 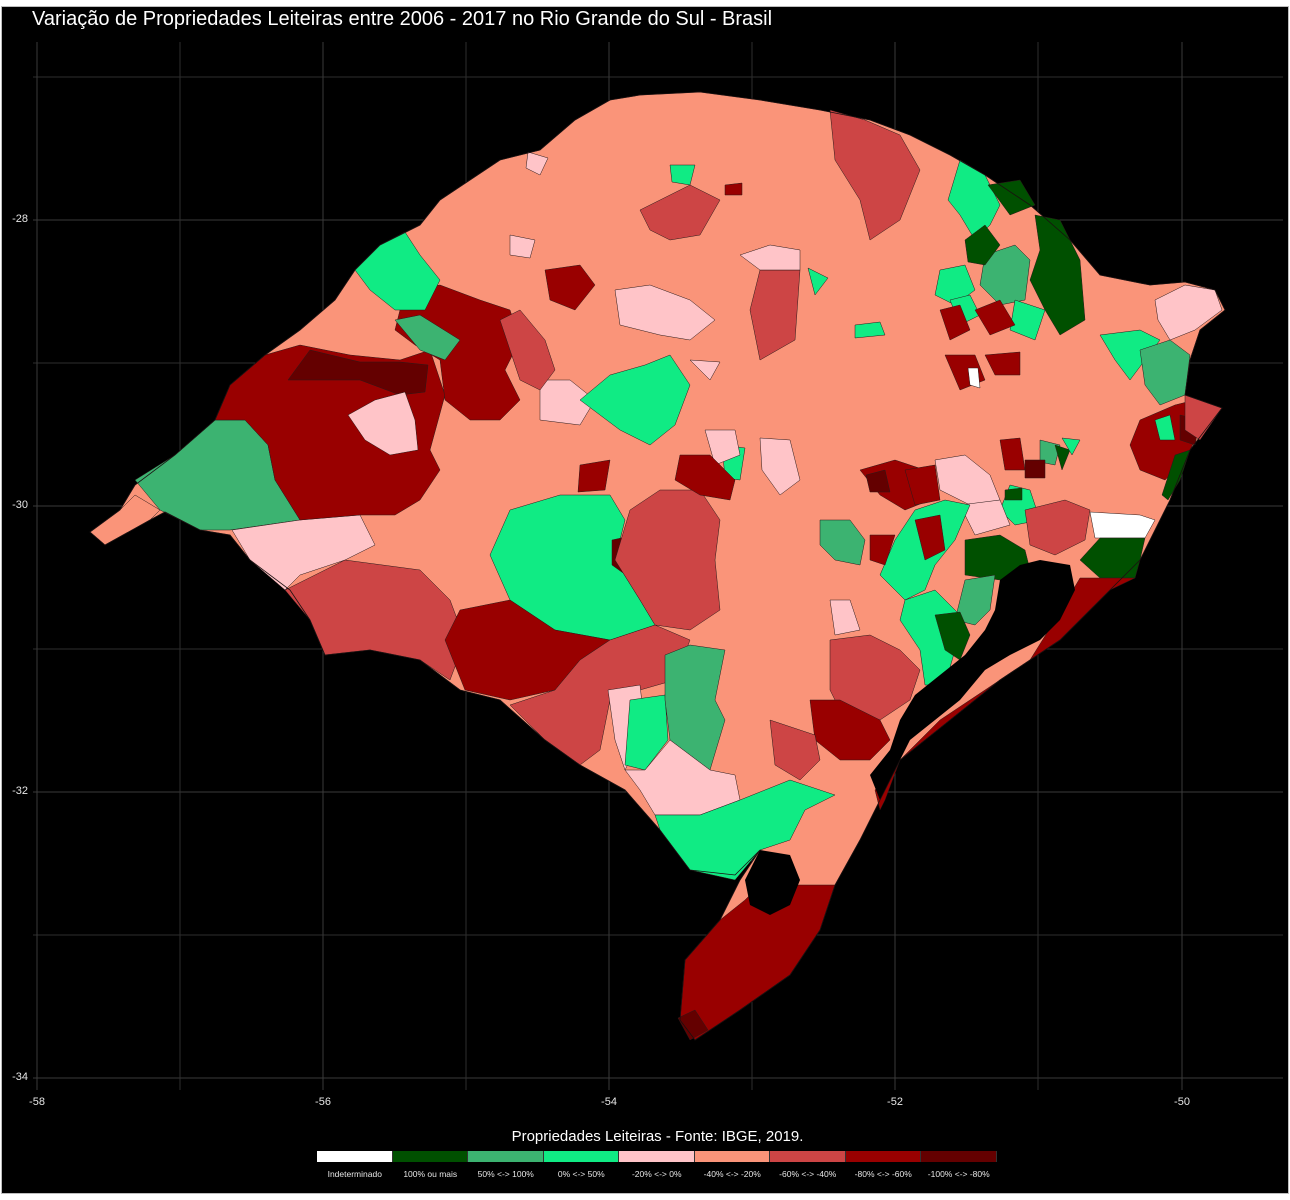 I want to click on legend-label: 100% ou mais, so click(x=430, y=1174).